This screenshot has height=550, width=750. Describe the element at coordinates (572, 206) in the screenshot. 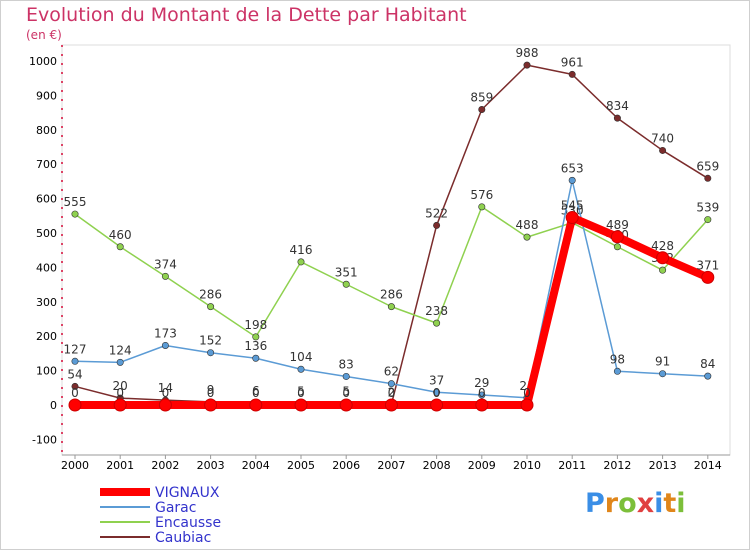

I see `data-label-vignaux: 545` at that location.